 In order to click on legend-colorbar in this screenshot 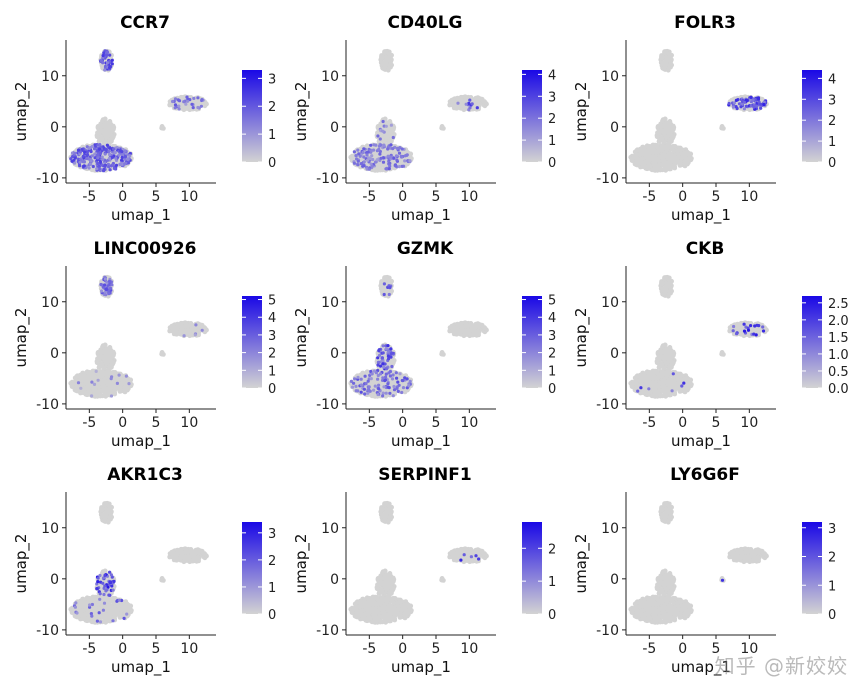, I will do `click(532, 116)`.